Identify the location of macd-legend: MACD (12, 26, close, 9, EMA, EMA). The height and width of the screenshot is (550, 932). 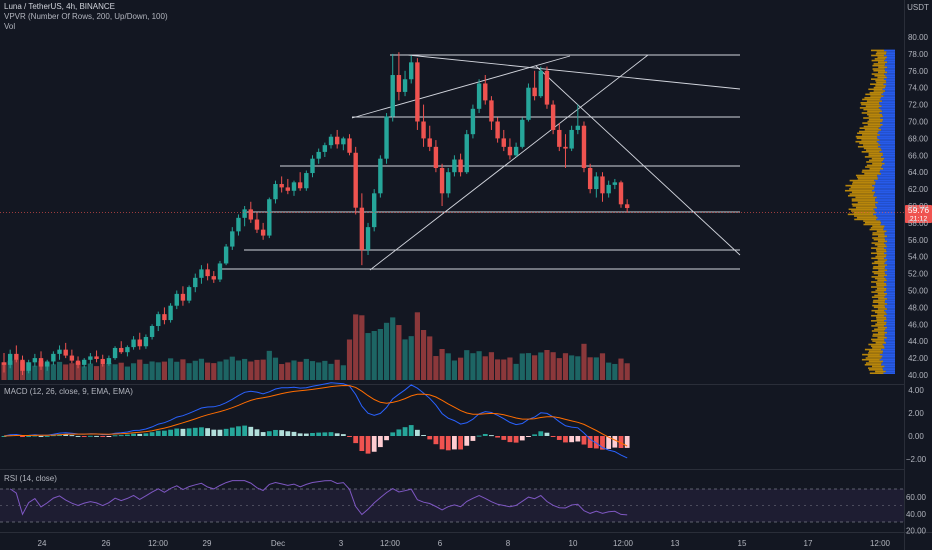
(68, 391).